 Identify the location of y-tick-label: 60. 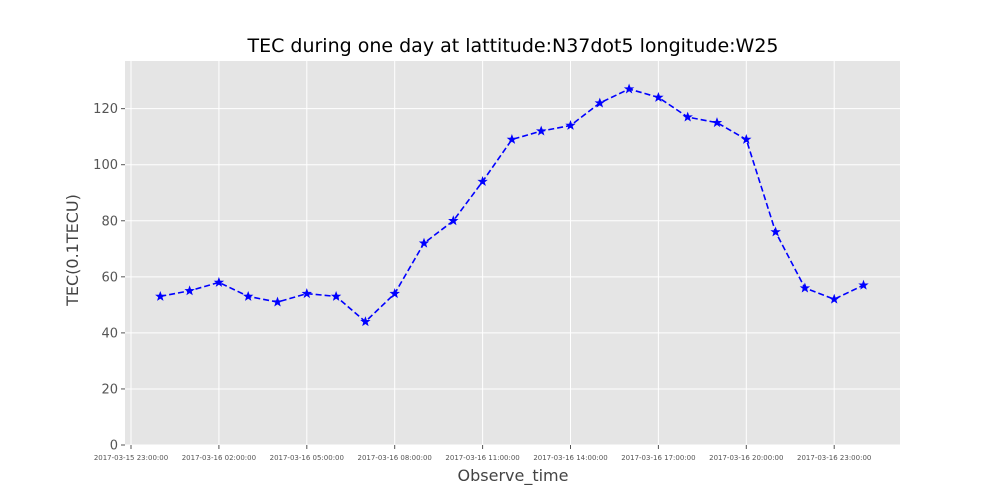
(109, 277).